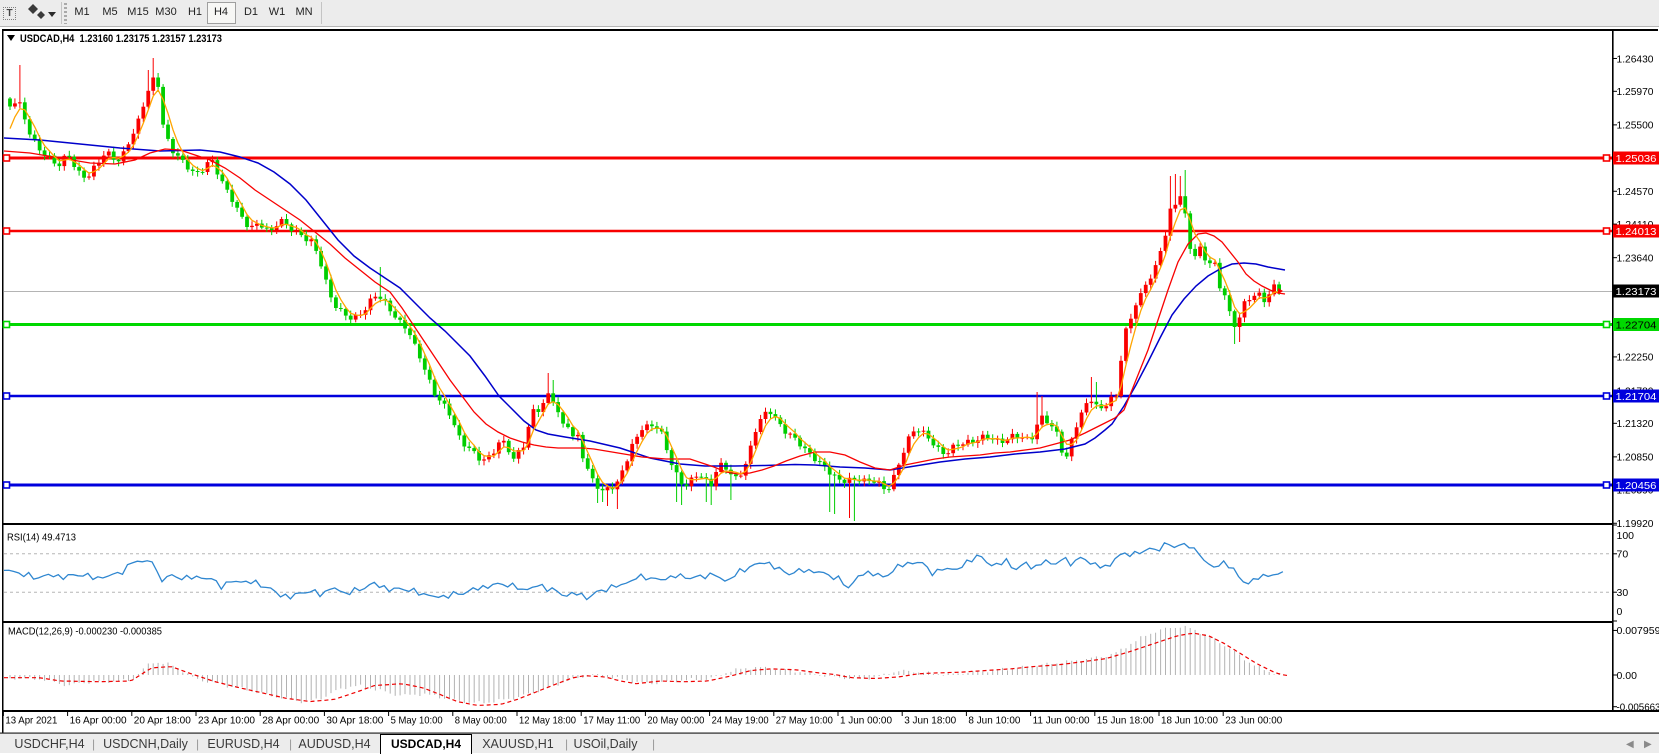 Image resolution: width=1659 pixels, height=754 pixels. What do you see at coordinates (930, 721) in the screenshot?
I see `svg-text: 3 Jun 18:00` at bounding box center [930, 721].